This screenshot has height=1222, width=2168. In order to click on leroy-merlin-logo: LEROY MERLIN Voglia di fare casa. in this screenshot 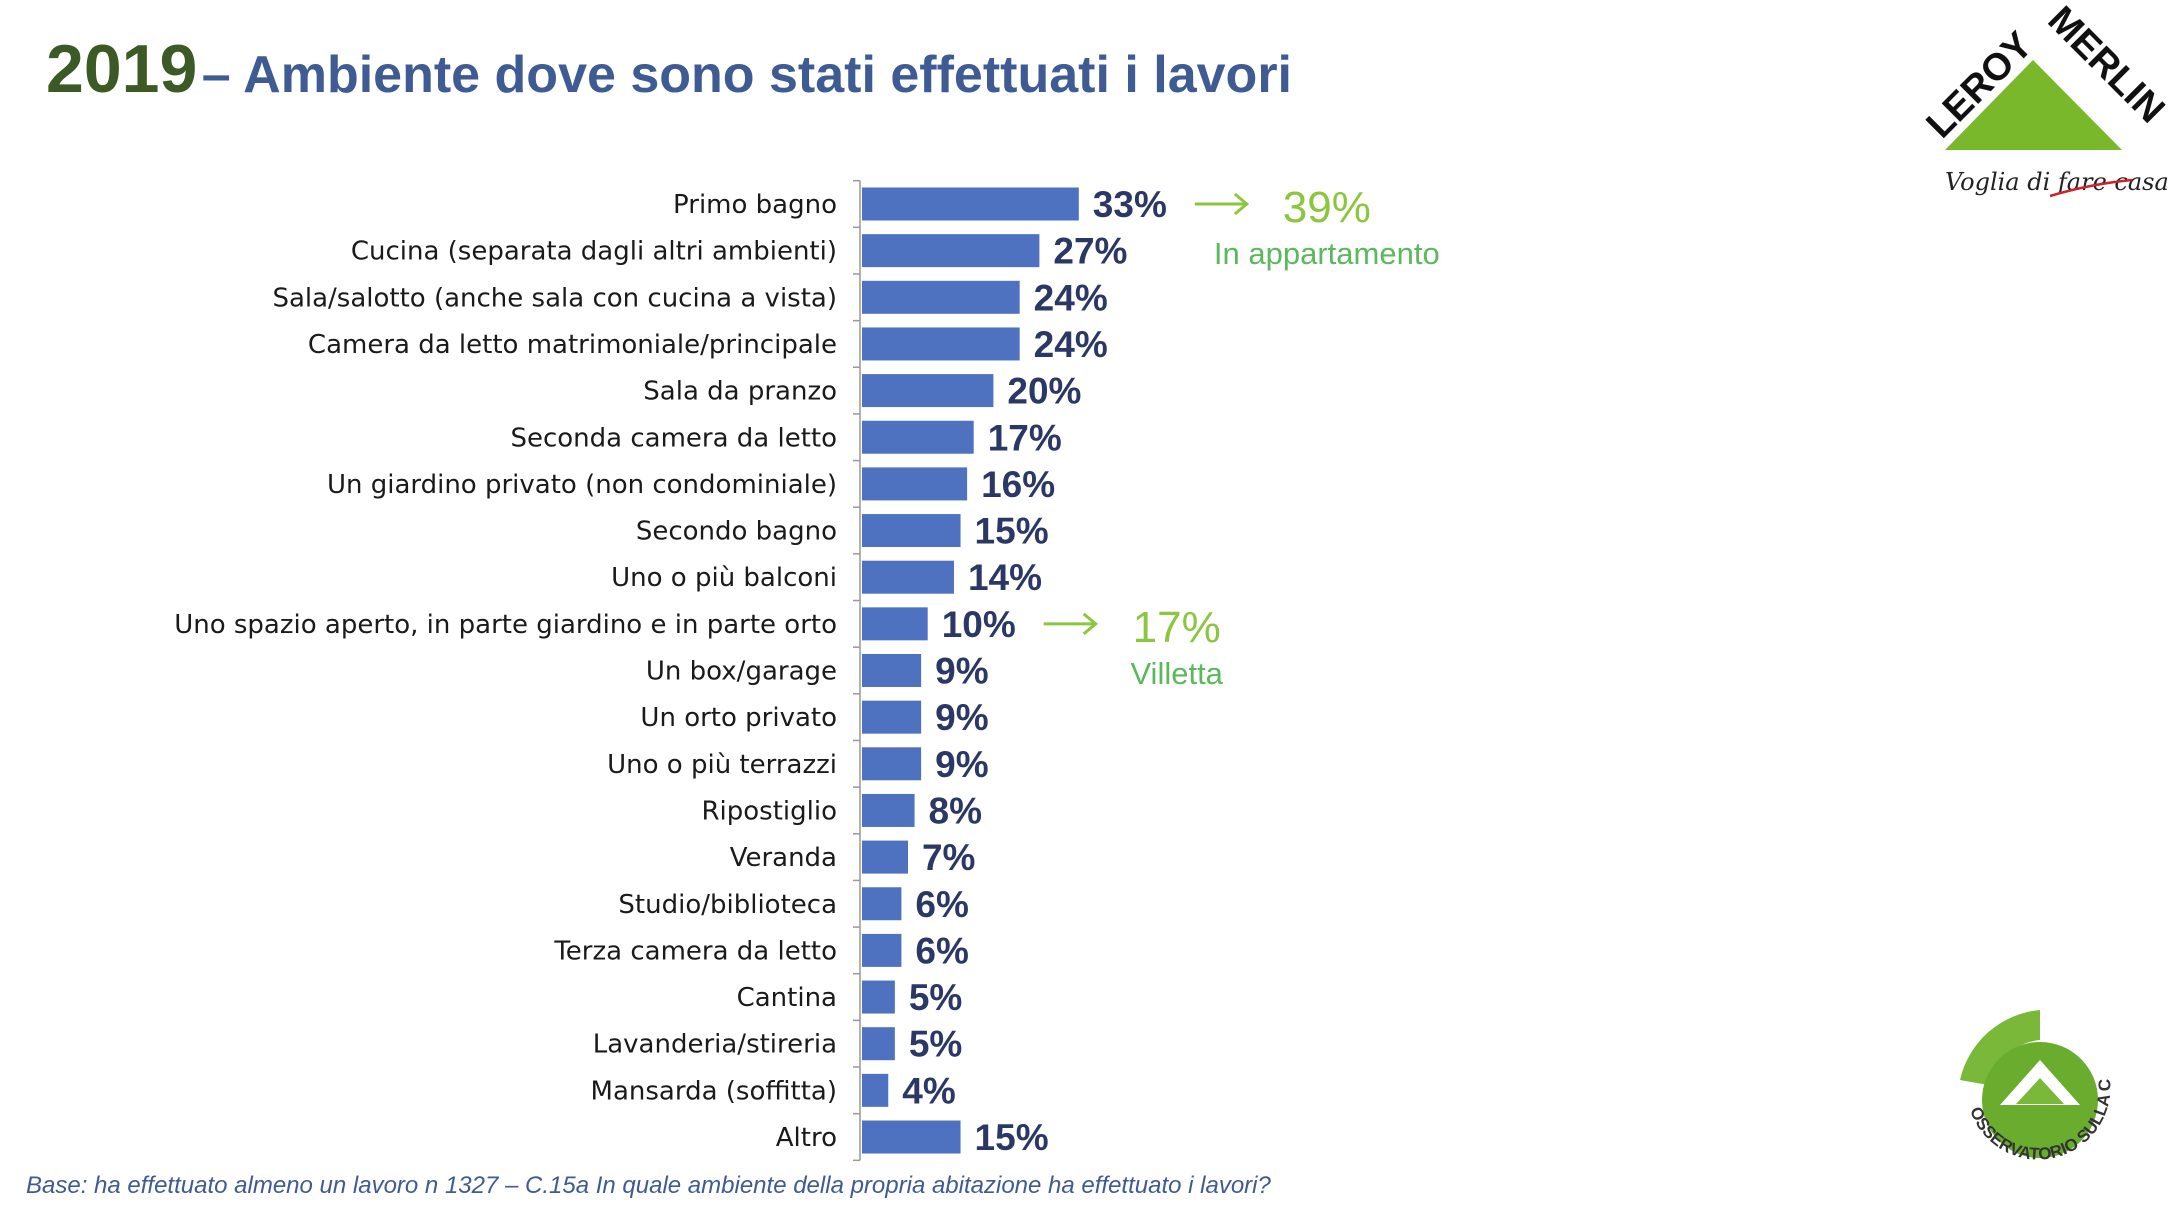, I will do `click(2043, 99)`.